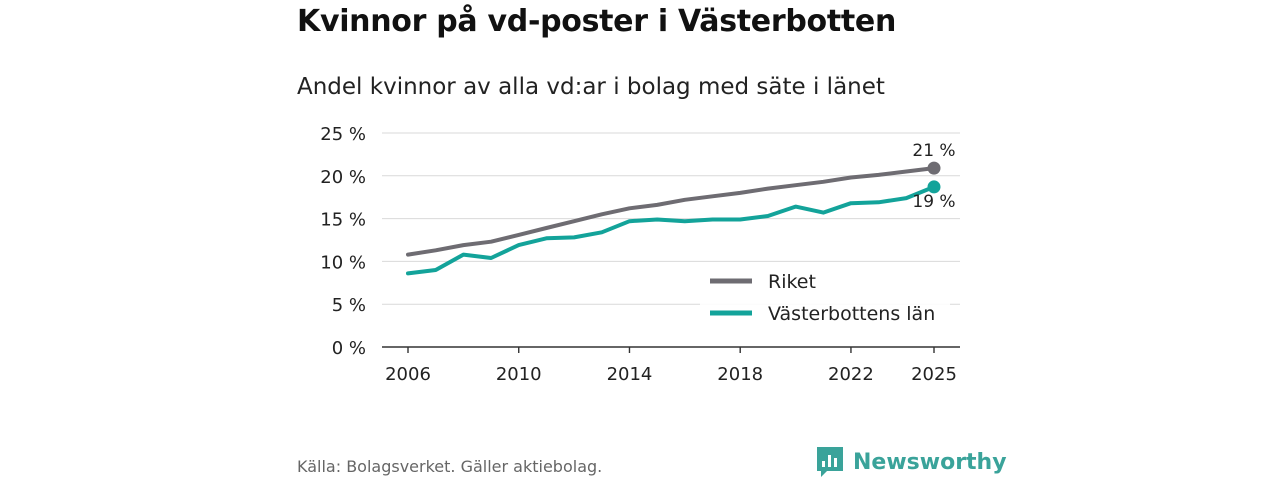 This screenshot has width=1280, height=480. I want to click on brand-name: Newsworthy, so click(930, 462).